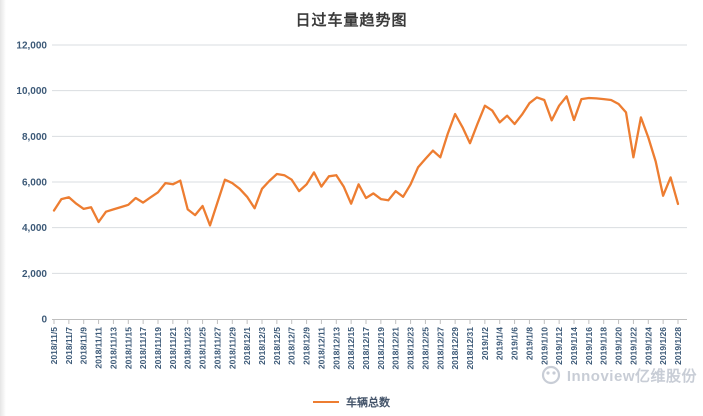 Image resolution: width=703 pixels, height=416 pixels. I want to click on legend: 车辆总数, so click(351, 402).